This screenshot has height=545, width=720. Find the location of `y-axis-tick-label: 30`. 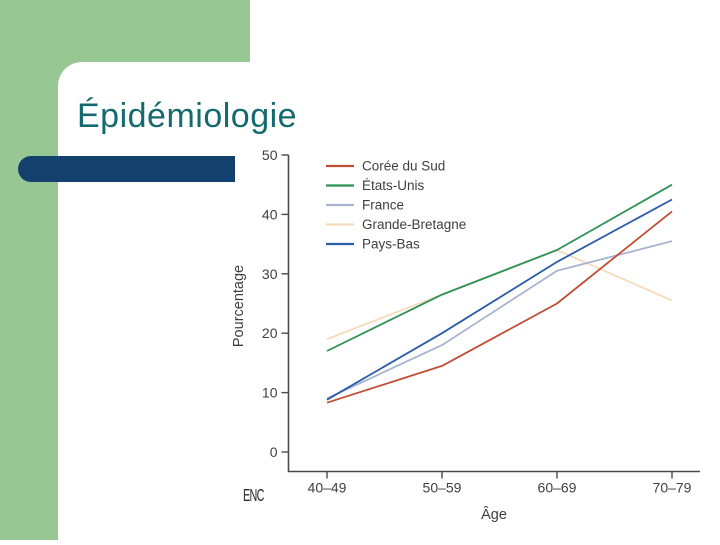

y-axis-tick-label: 30 is located at coordinates (270, 274).